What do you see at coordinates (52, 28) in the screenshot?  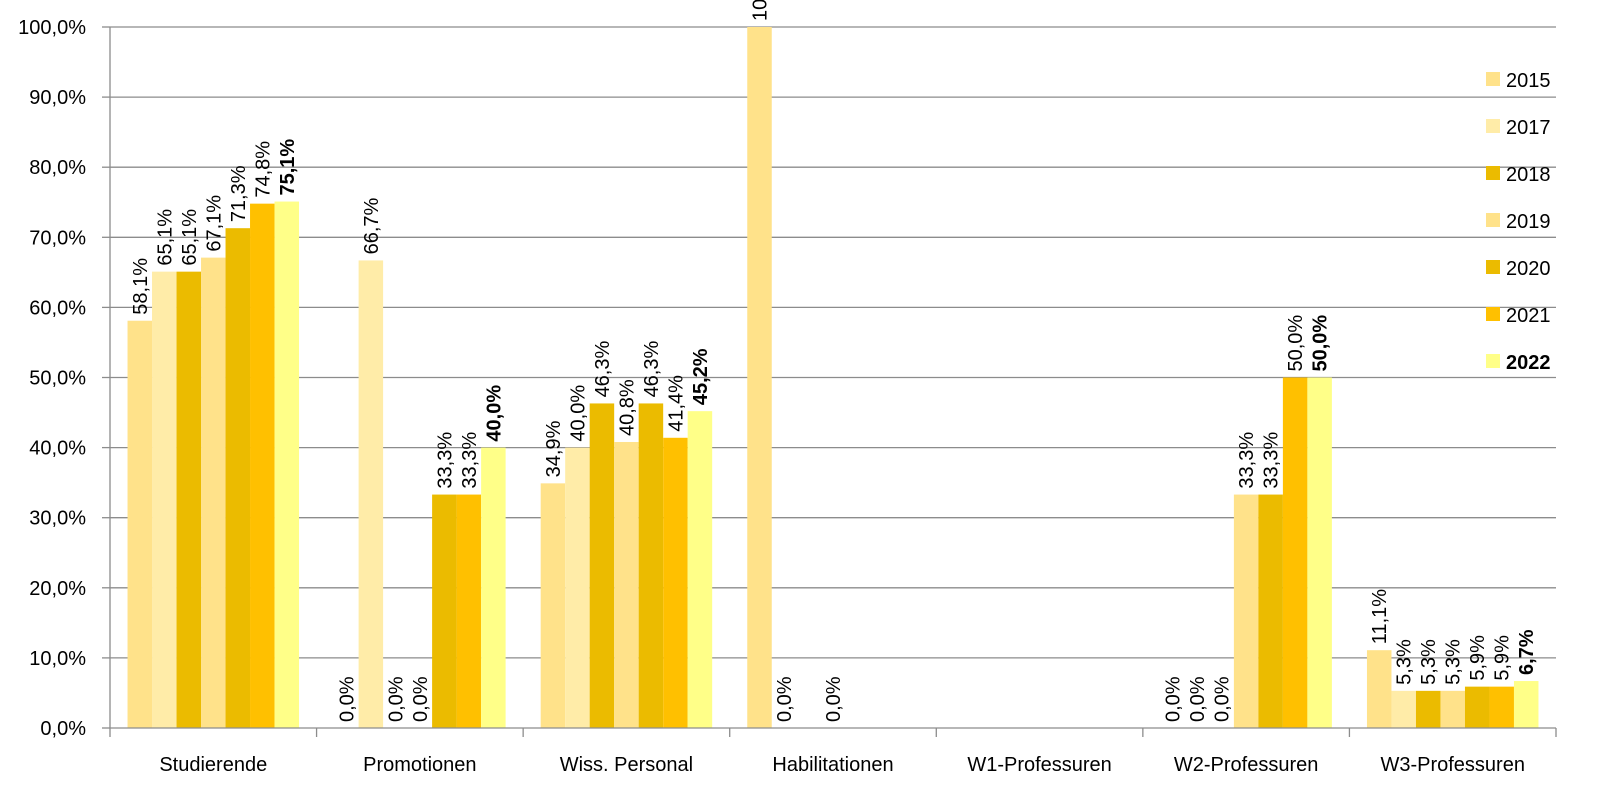 I see `y-tick-label: 100,0%` at bounding box center [52, 28].